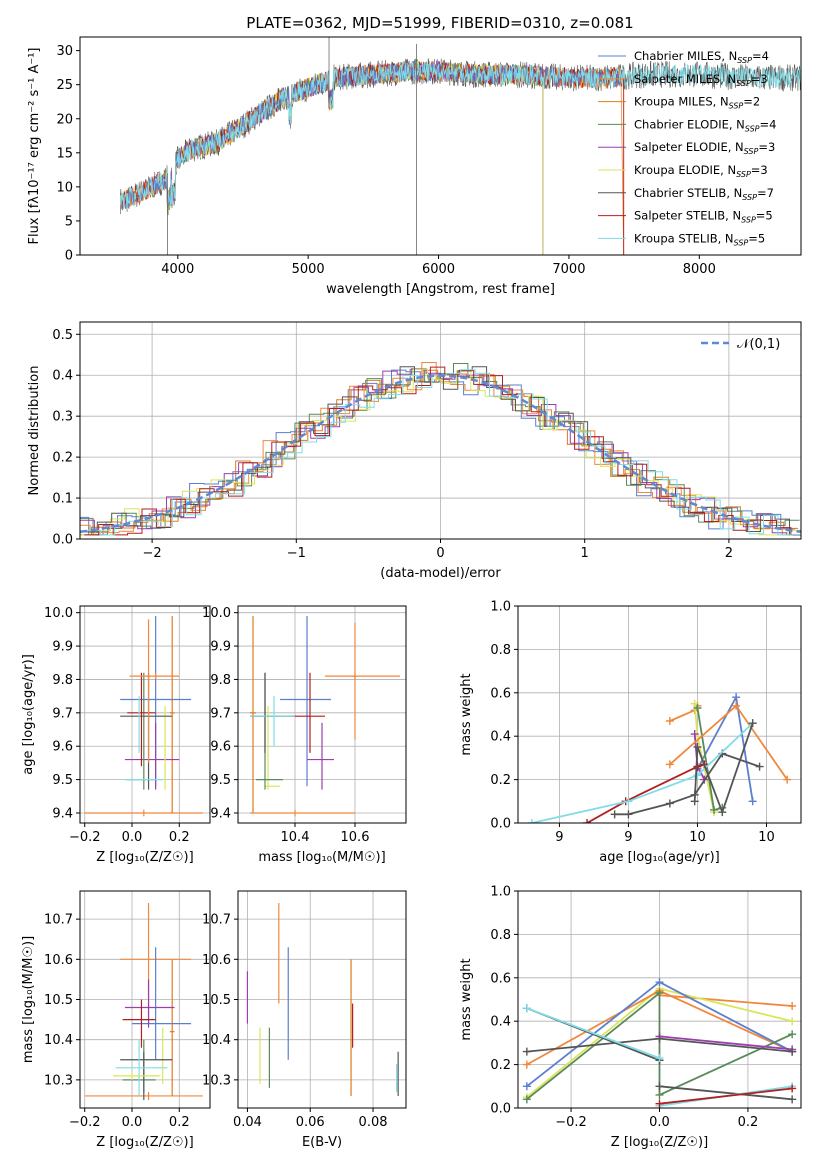 The height and width of the screenshot is (1170, 819). Describe the element at coordinates (62, 499) in the screenshot. I see `y-tick-label: 0.1` at that location.